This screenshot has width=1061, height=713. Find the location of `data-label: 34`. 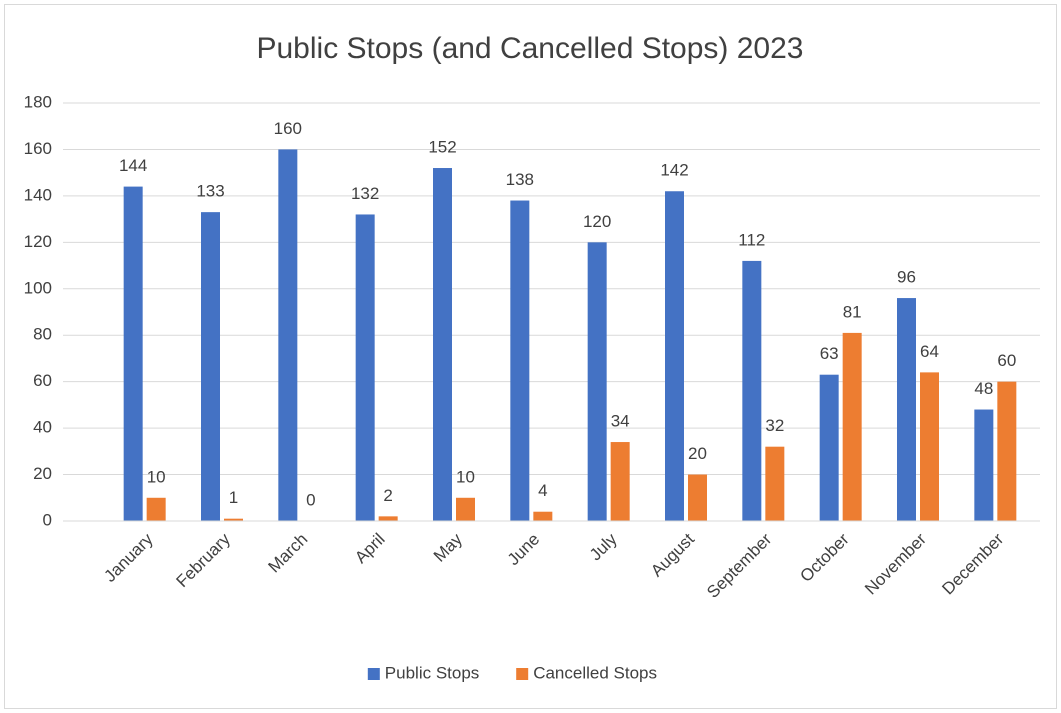

data-label: 34 is located at coordinates (620, 421).